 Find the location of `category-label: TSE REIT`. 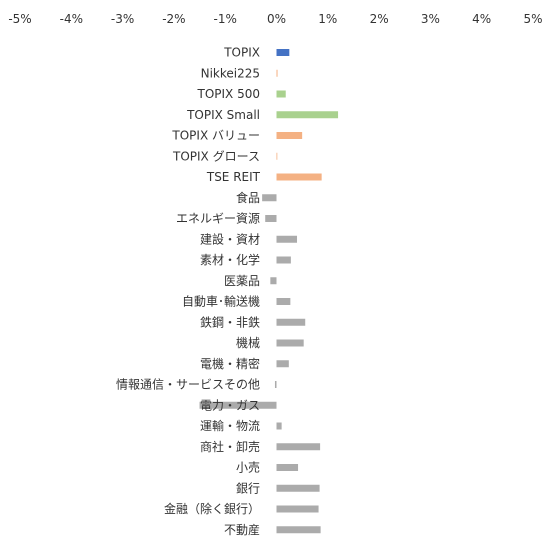

category-label: TSE REIT is located at coordinates (233, 177).